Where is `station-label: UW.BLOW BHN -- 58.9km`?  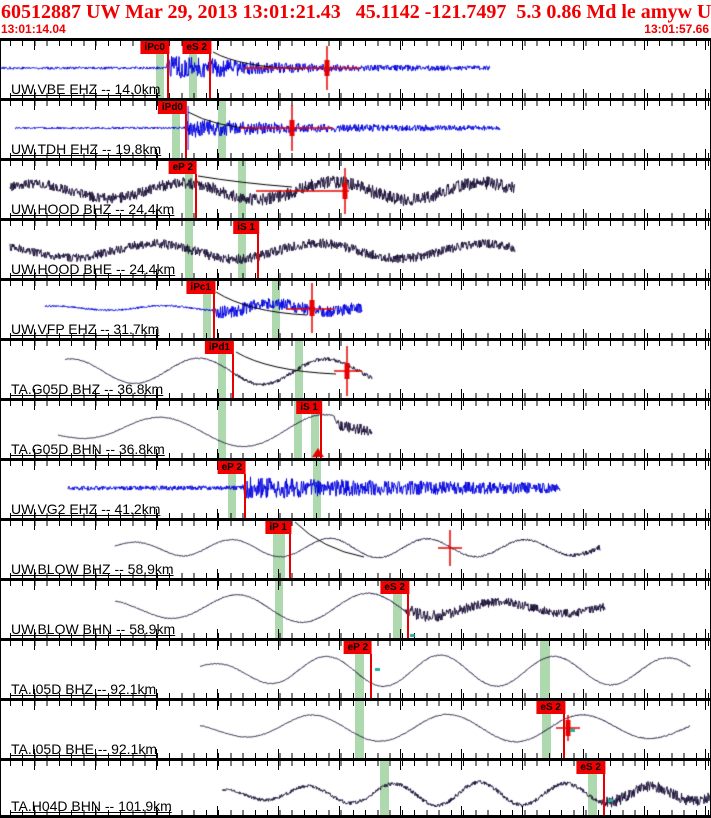 station-label: UW.BLOW BHN -- 58.9km is located at coordinates (93, 629).